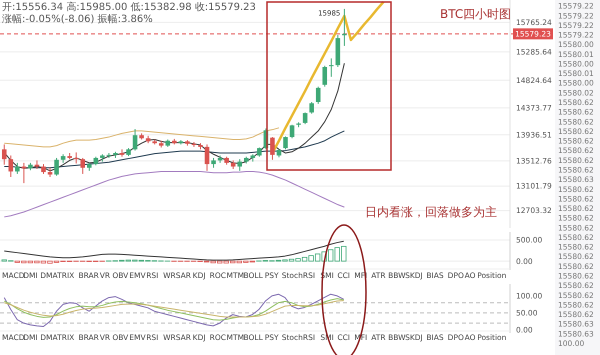  I want to click on annotation: 日内看涨，回落做多为主, so click(431, 212).